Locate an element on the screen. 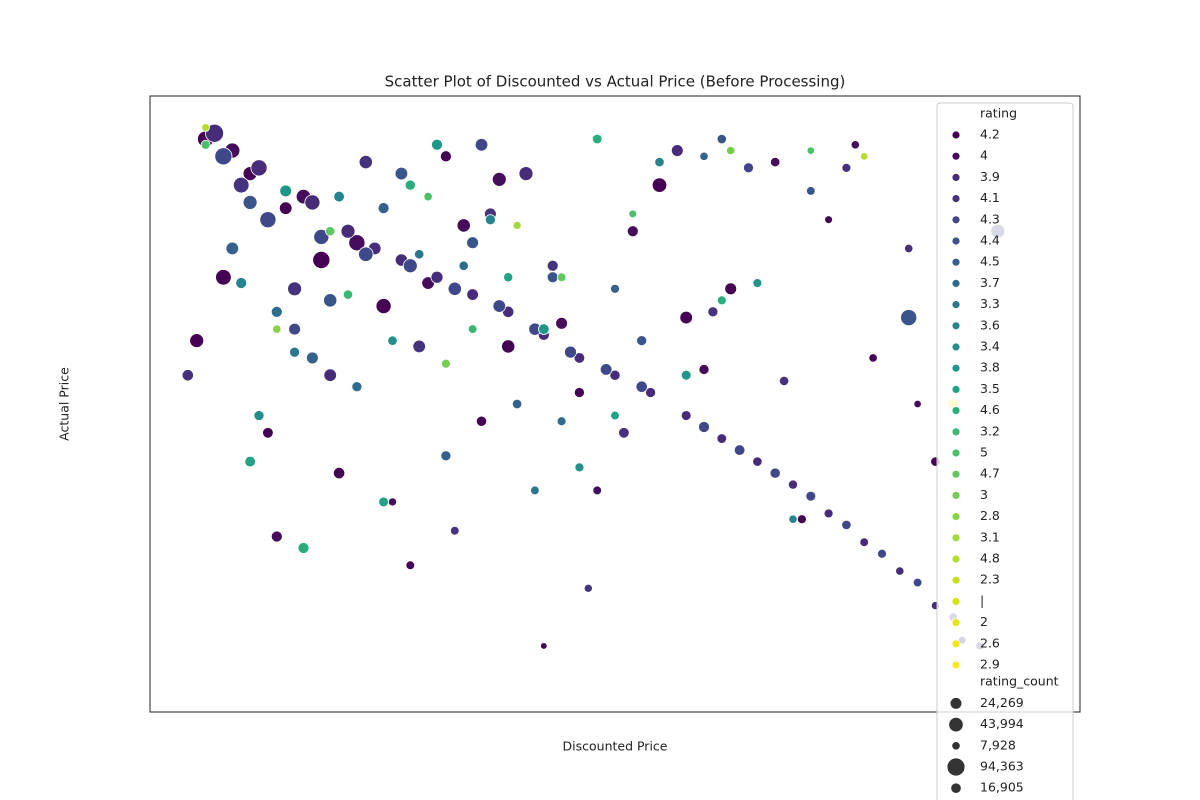 This screenshot has height=800, width=1200. legend-label: 3.1 is located at coordinates (990, 536).